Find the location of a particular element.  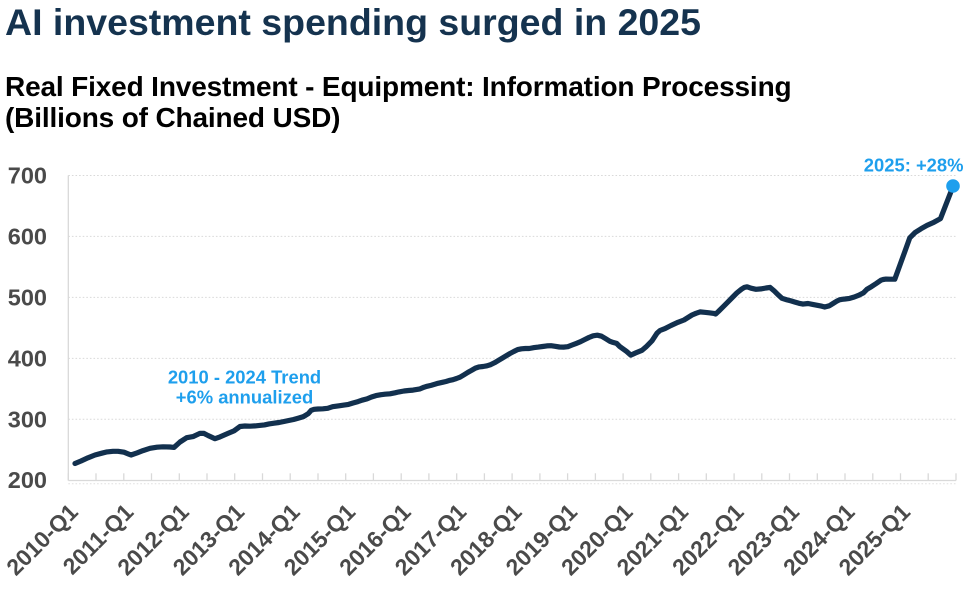

svg-text: 2025: +28% is located at coordinates (914, 165).